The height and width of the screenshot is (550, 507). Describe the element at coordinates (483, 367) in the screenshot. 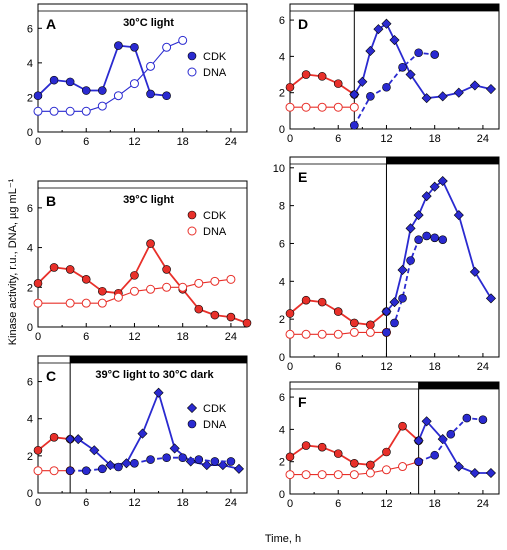

I see `panel-e-x-tick-label: 24` at that location.